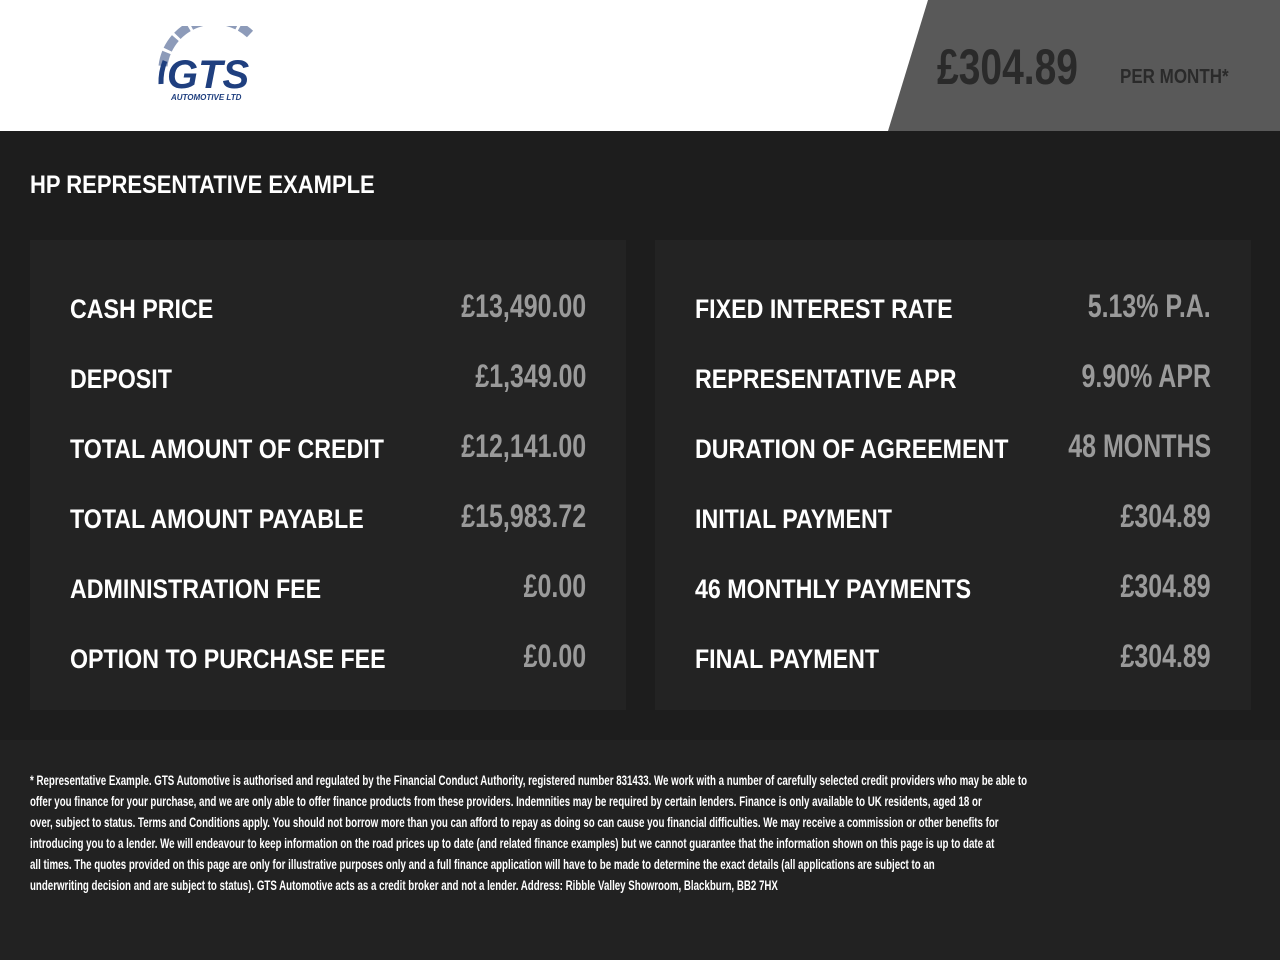 The image size is (1280, 960). What do you see at coordinates (142, 309) in the screenshot?
I see `row-label: CASH PRICE` at bounding box center [142, 309].